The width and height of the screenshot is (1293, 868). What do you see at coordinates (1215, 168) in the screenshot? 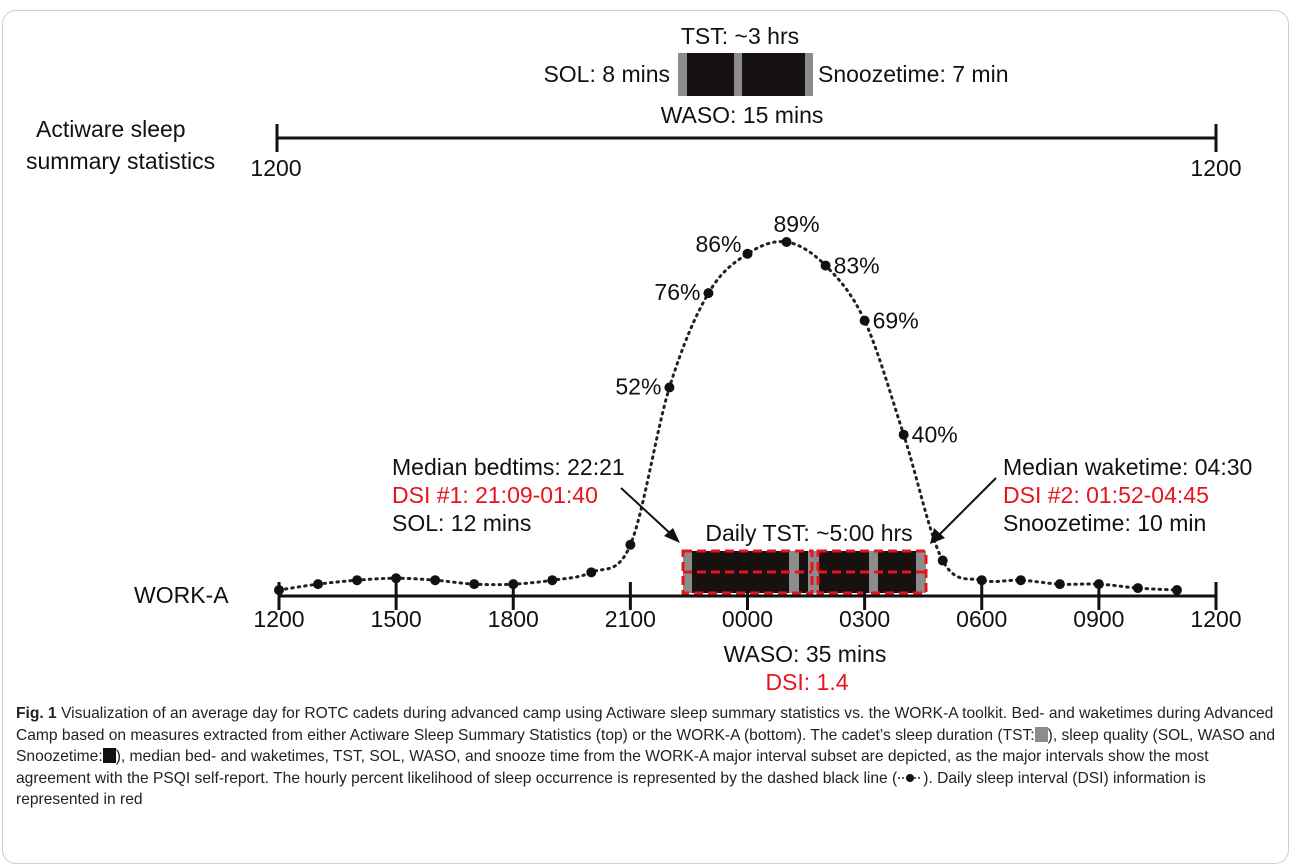
I see `actiware-tick-label-right: 1200` at bounding box center [1215, 168].